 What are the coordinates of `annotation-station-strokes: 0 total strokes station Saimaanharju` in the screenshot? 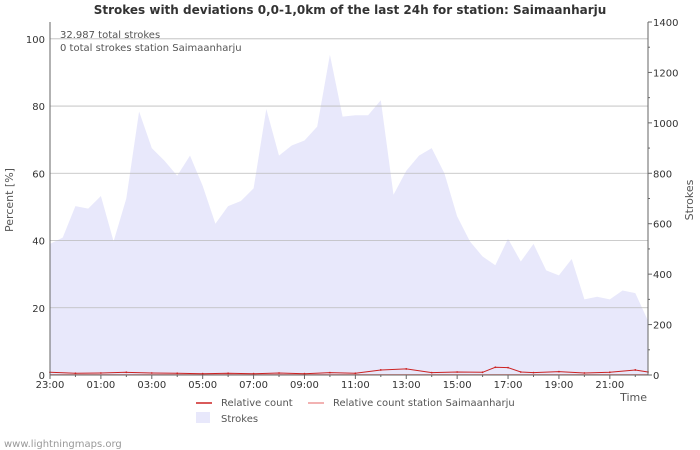 It's located at (151, 48).